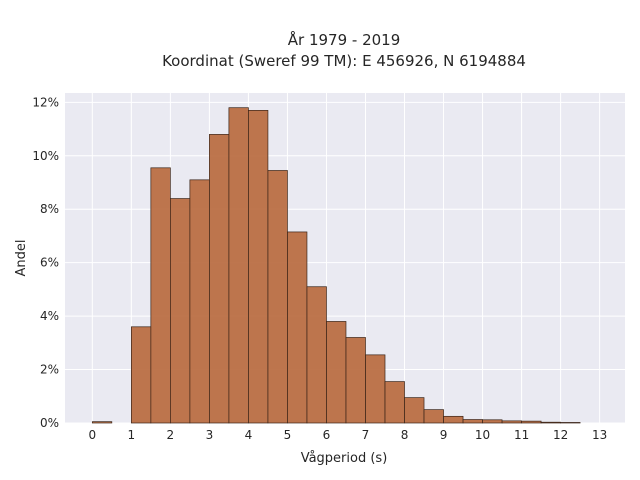  What do you see at coordinates (344, 39) in the screenshot?
I see `chart-title-line-1: År 1979 - 2019` at bounding box center [344, 39].